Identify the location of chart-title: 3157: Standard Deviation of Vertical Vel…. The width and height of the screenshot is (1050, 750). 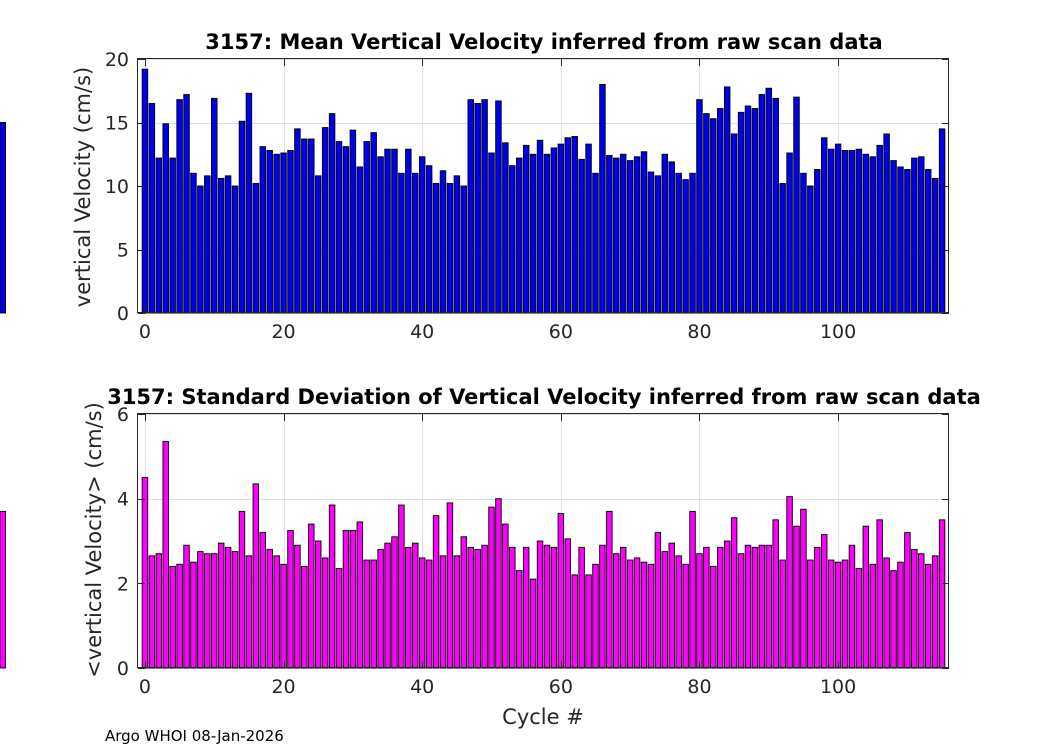
(544, 397).